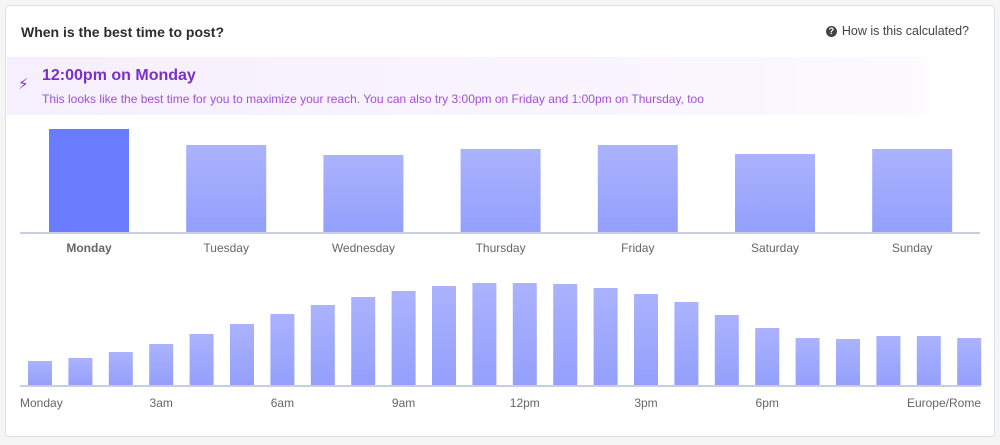  I want to click on best-time-title: 12:00pm on Monday, so click(119, 75).